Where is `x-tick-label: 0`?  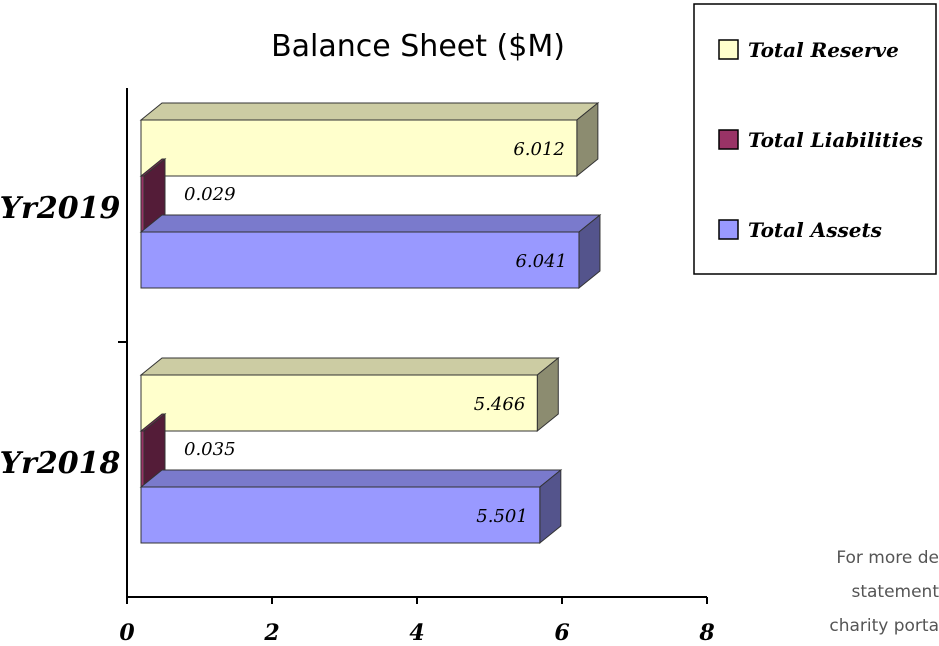
x-tick-label: 0 is located at coordinates (127, 633).